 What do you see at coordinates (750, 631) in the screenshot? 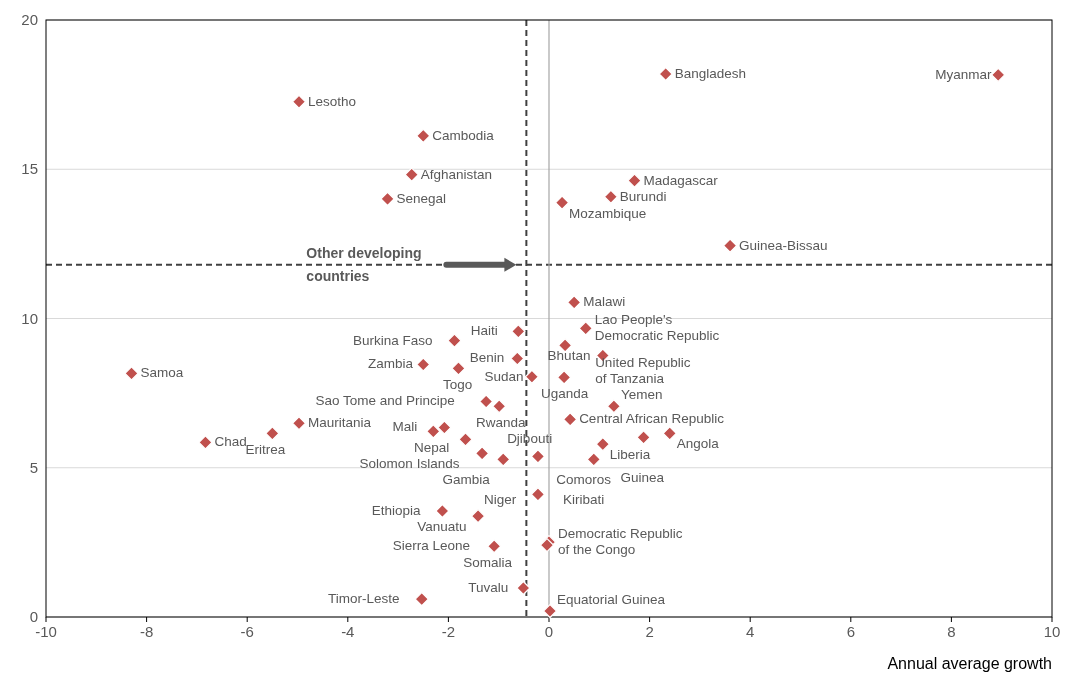
I see `x-tick-label: 4` at bounding box center [750, 631].